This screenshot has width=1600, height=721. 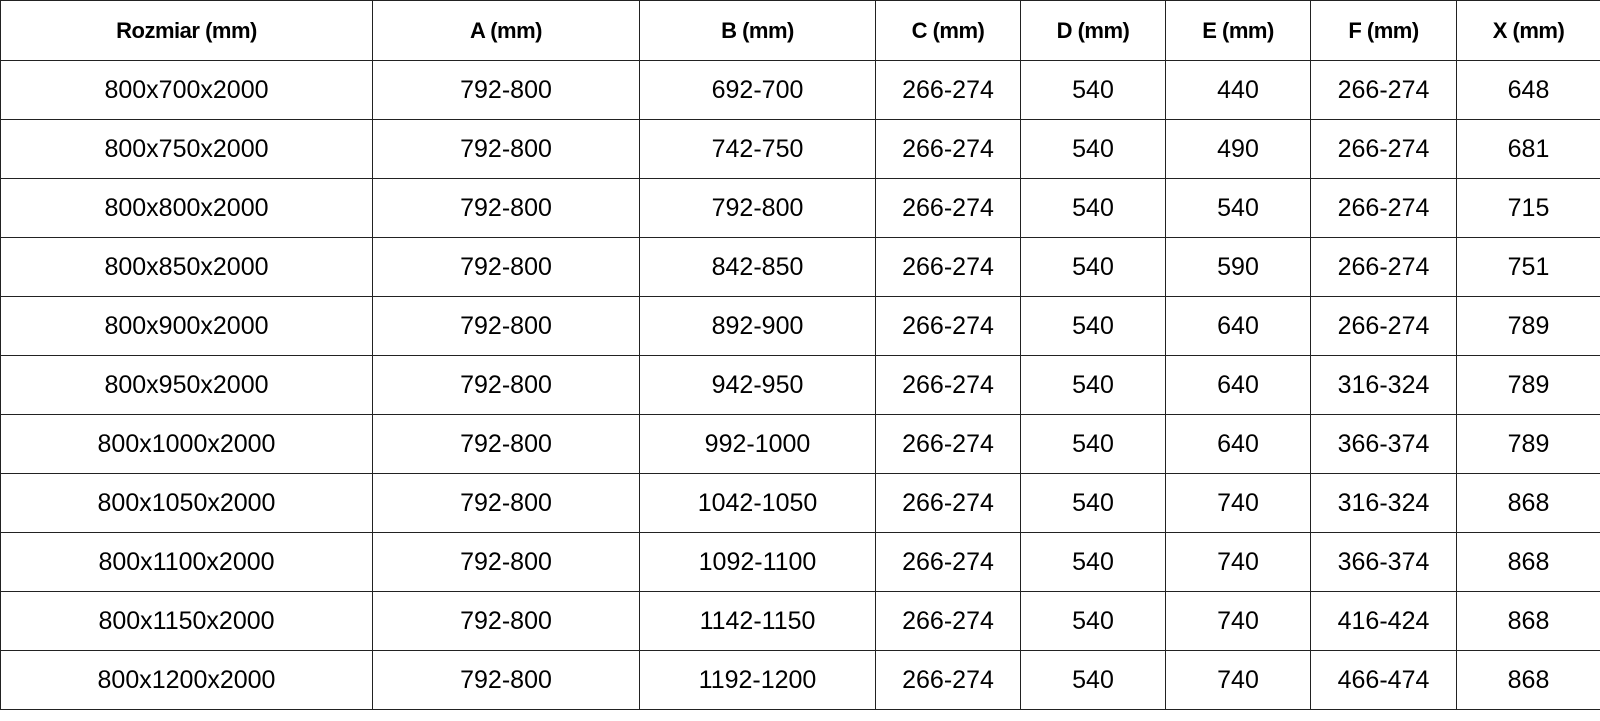 What do you see at coordinates (186, 444) in the screenshot?
I see `table-cell: 800x1000x2000` at bounding box center [186, 444].